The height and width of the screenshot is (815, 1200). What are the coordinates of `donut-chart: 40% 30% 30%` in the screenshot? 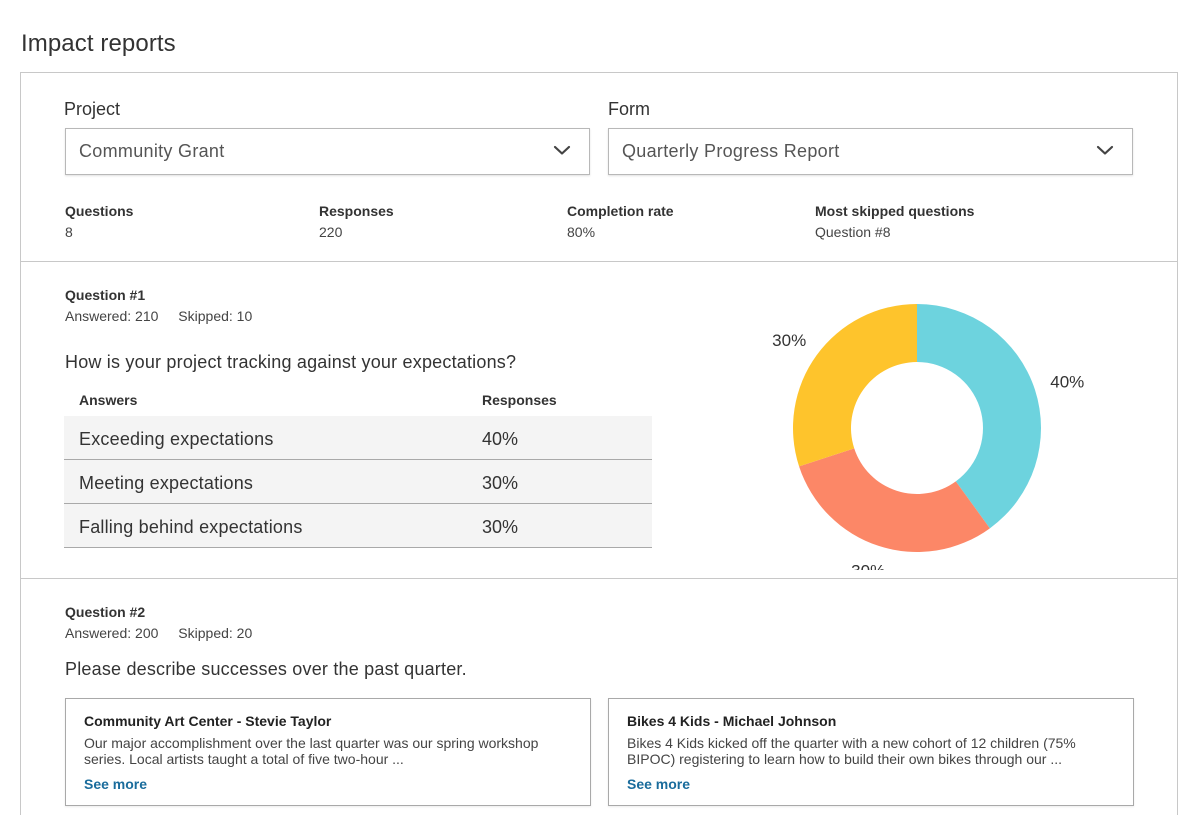 It's located at (928, 437).